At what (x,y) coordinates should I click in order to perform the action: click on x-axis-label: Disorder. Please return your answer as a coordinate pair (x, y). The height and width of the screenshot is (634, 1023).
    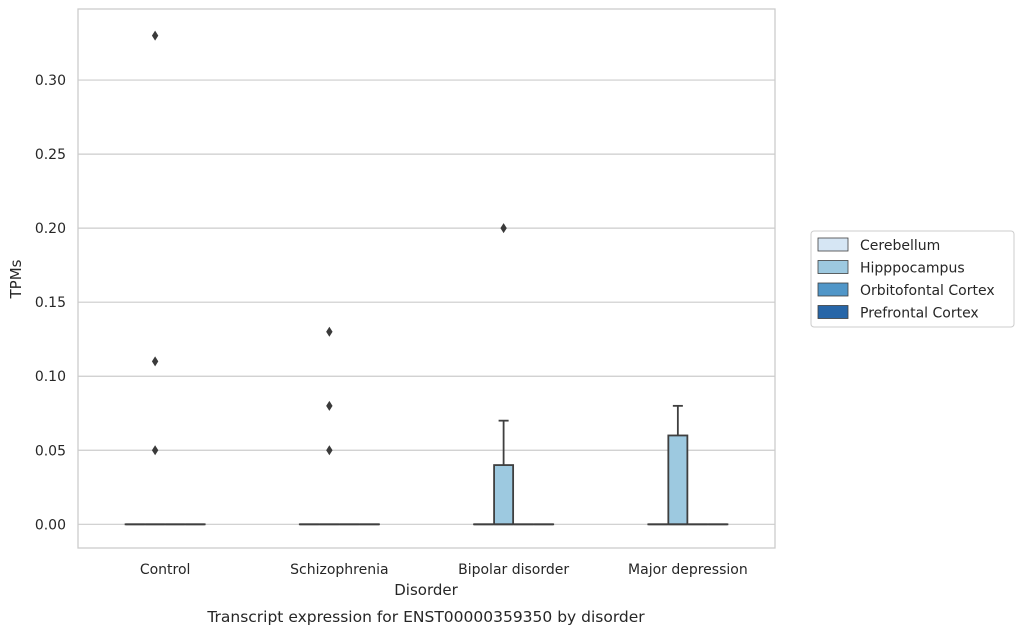
    Looking at the image, I should click on (426, 590).